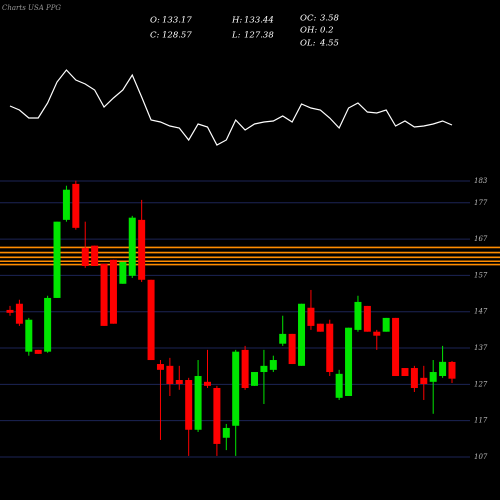  Describe the element at coordinates (177, 21) in the screenshot. I see `info-value: 133.17` at that location.